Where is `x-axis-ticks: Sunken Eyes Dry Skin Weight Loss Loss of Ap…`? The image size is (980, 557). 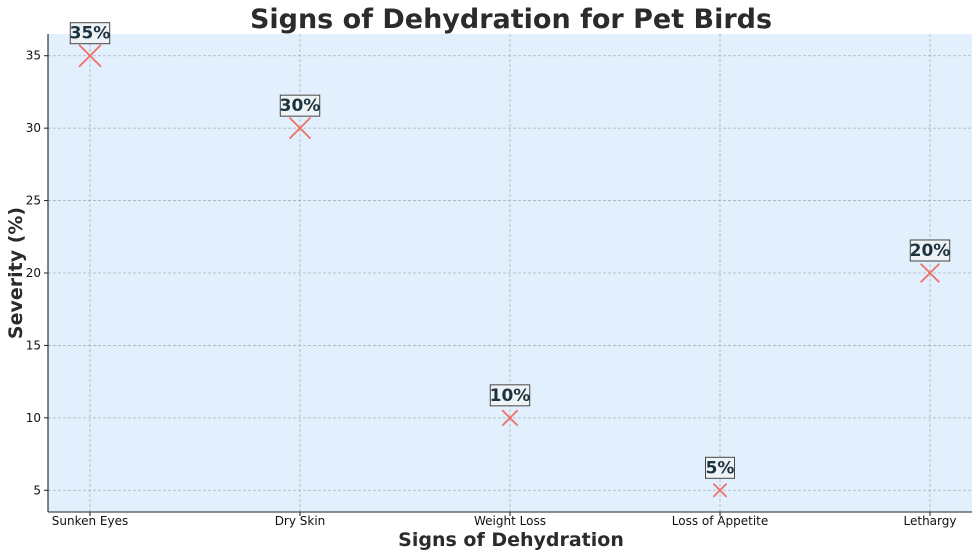 x-axis-ticks: Sunken Eyes Dry Skin Weight Loss Loss of Ap… is located at coordinates (504, 520).